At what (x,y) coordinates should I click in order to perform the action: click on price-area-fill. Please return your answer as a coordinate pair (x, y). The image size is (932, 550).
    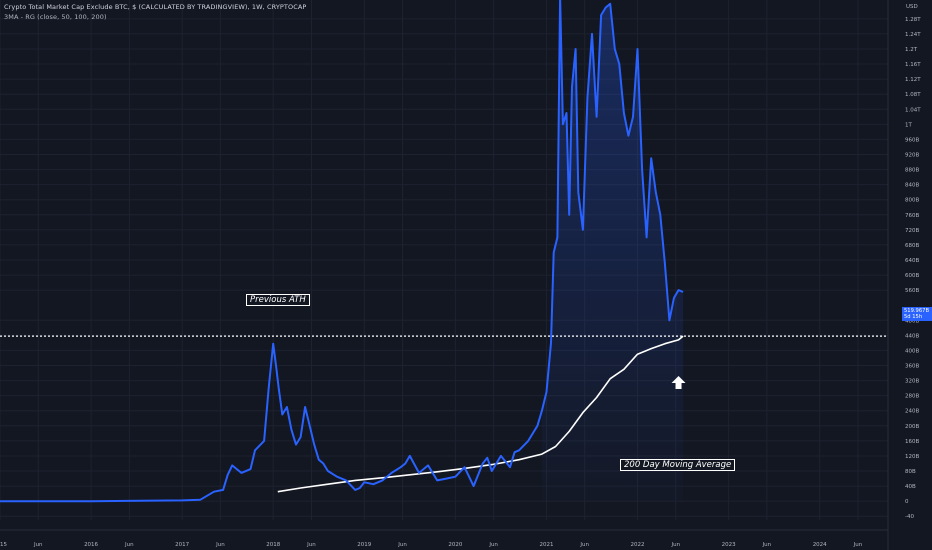
    Looking at the image, I should click on (612, 251).